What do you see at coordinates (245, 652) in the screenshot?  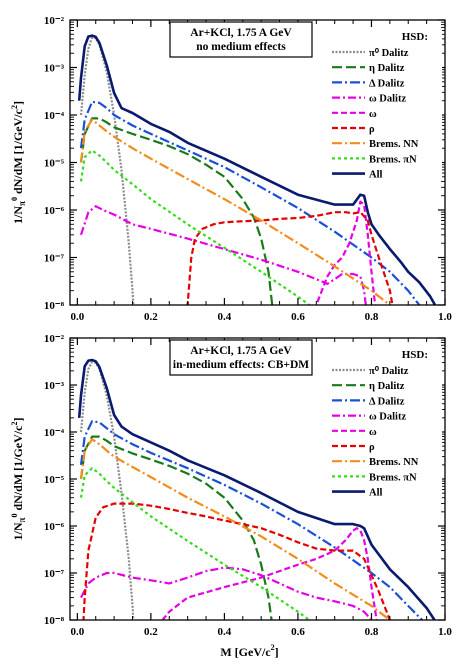 I see `x-title-main: M [GeV/c` at bounding box center [245, 652].